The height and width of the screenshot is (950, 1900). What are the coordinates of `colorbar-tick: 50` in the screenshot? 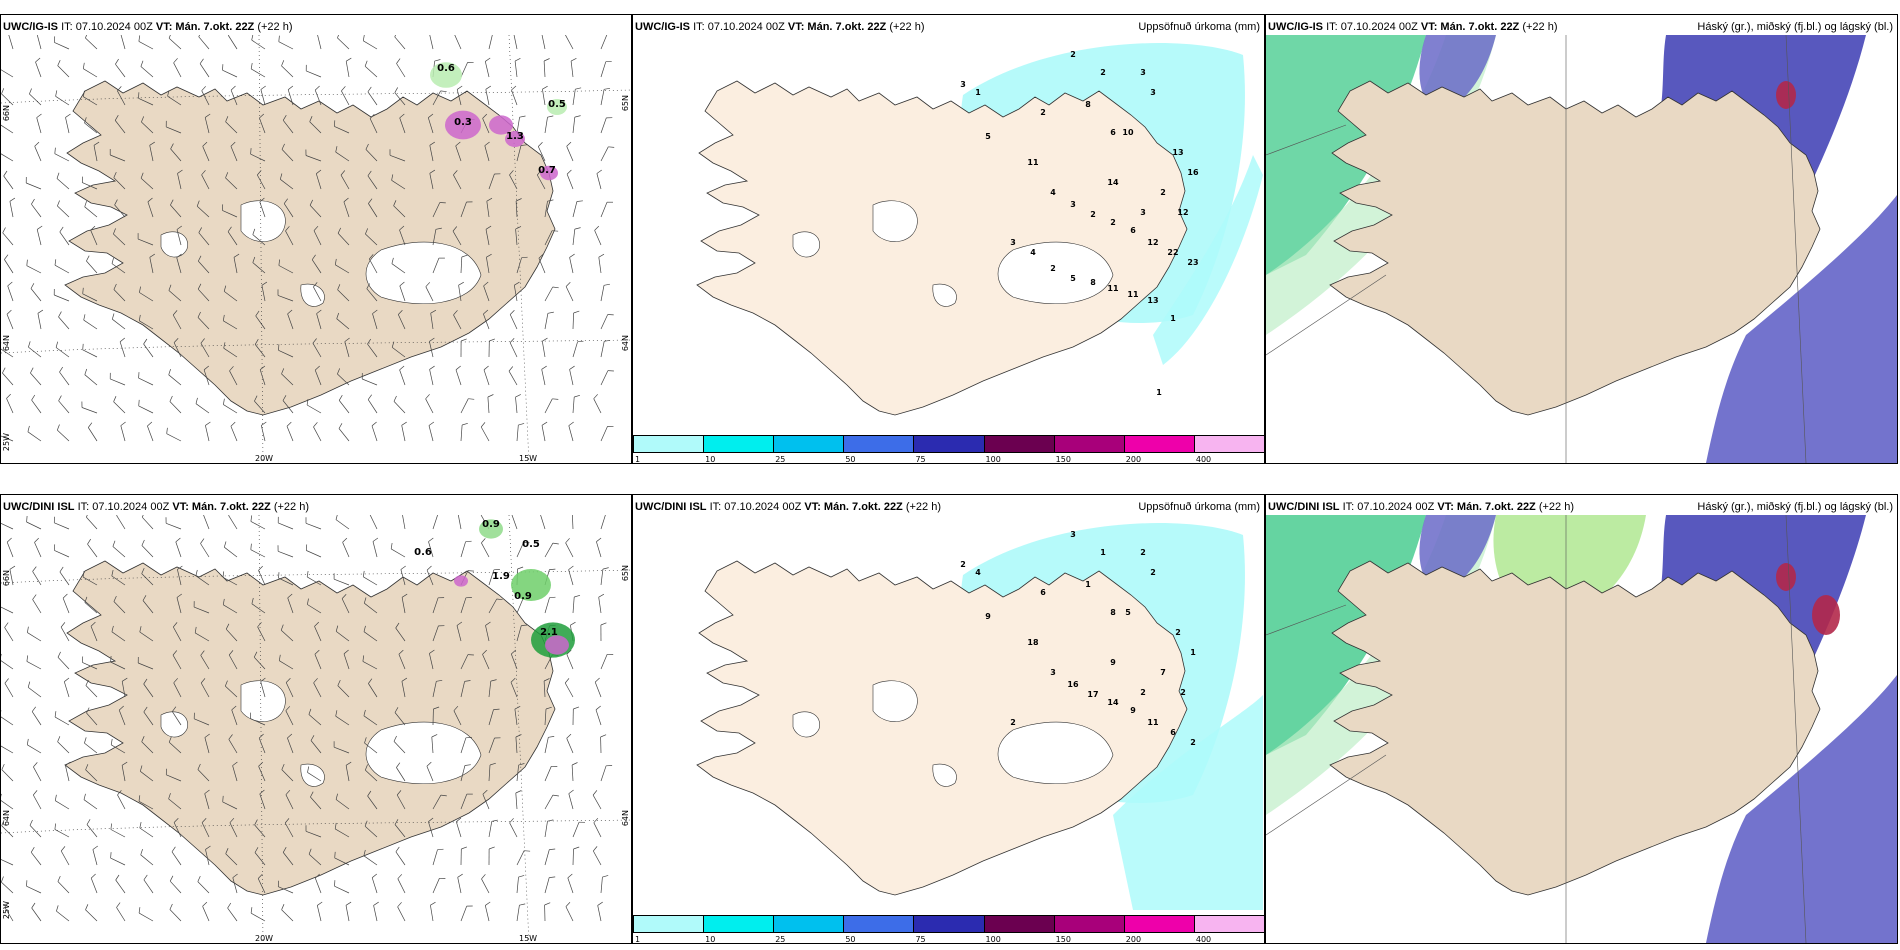 It's located at (850, 939).